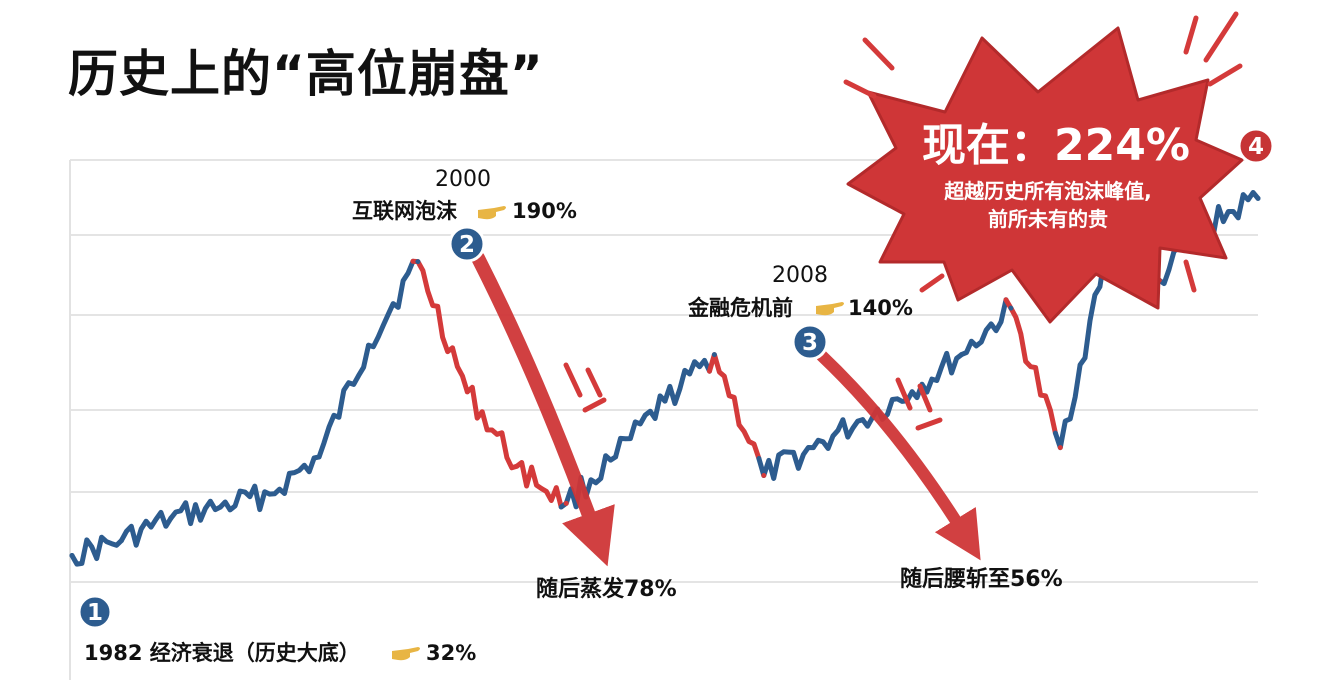 The width and height of the screenshot is (1320, 691). I want to click on data-point-2003, so click(566, 503).